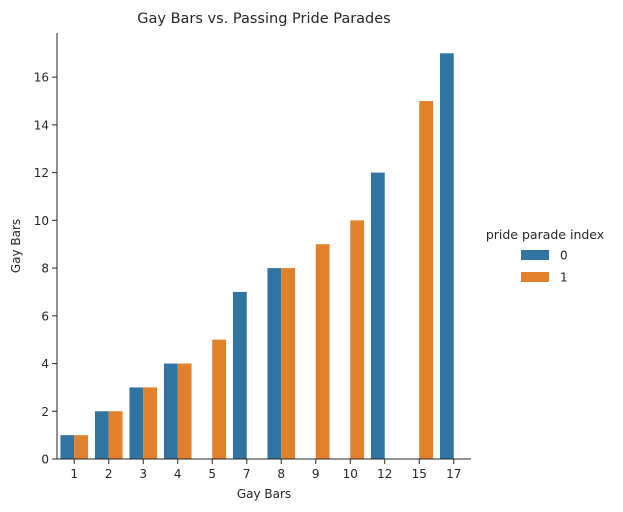 This screenshot has width=623, height=512. I want to click on x-tick-label: 15, so click(419, 474).